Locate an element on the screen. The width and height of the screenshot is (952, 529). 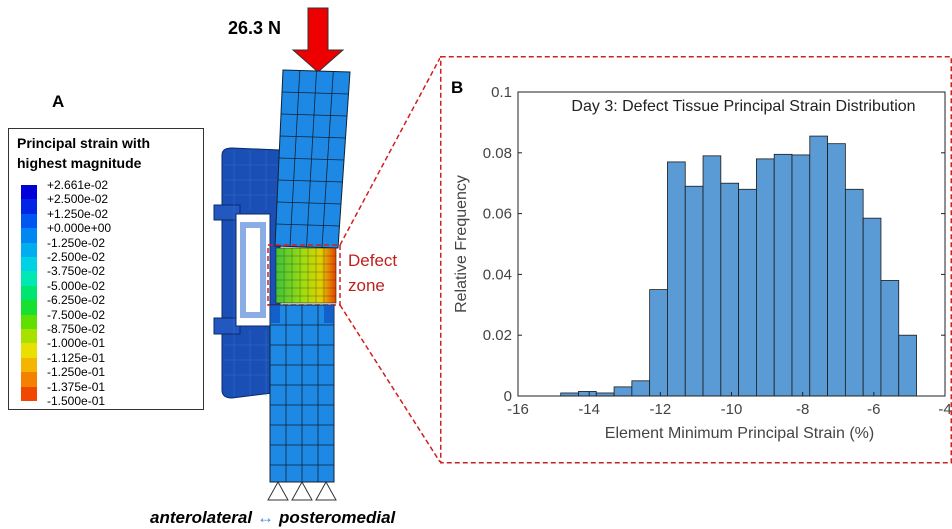
direction-legend: anterolateral ↔ posteromedial is located at coordinates (272, 518).